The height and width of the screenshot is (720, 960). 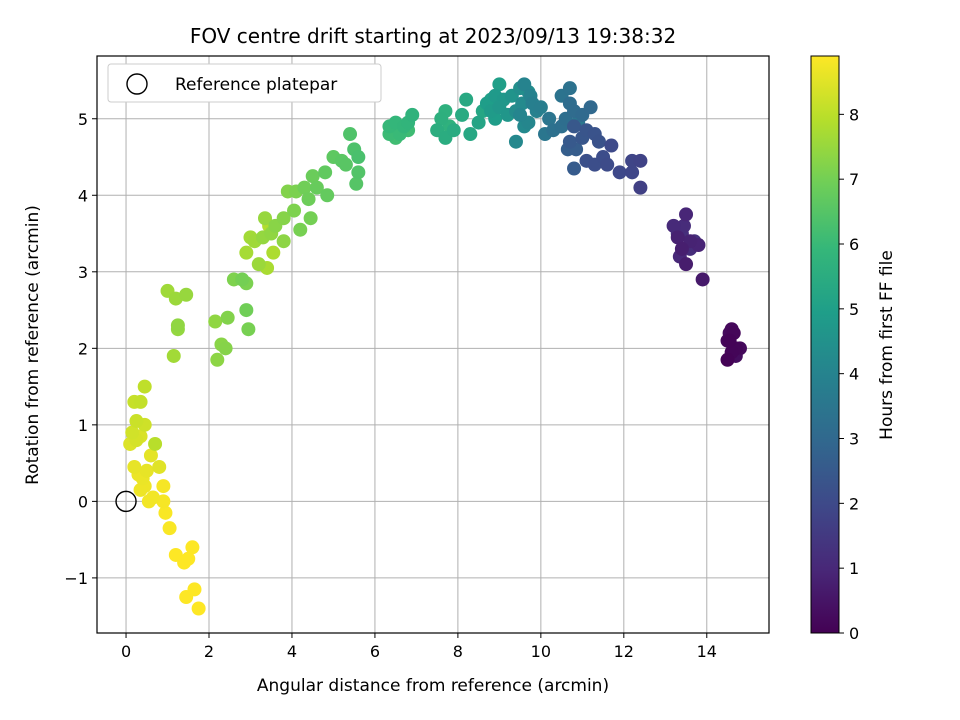 What do you see at coordinates (126, 501) in the screenshot?
I see `reference-marker` at bounding box center [126, 501].